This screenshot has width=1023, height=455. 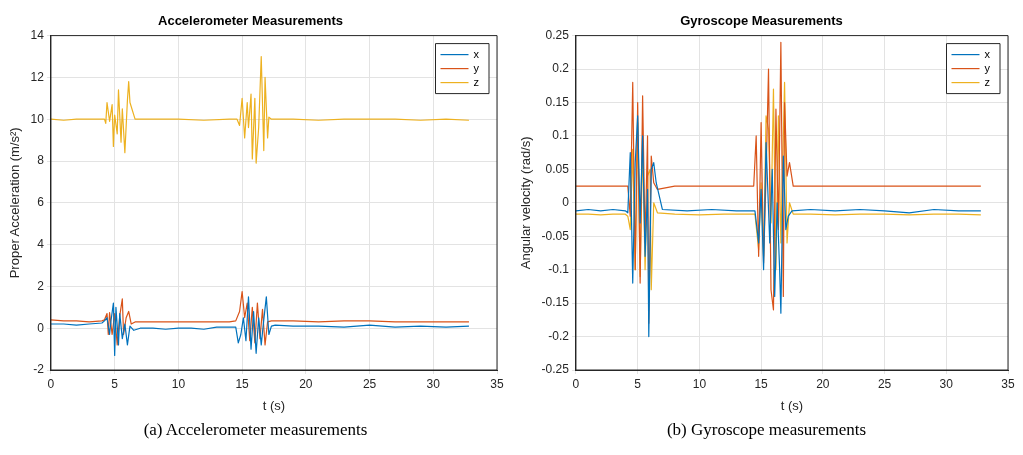 What do you see at coordinates (37, 118) in the screenshot?
I see `y-tick-label: 10` at bounding box center [37, 118].